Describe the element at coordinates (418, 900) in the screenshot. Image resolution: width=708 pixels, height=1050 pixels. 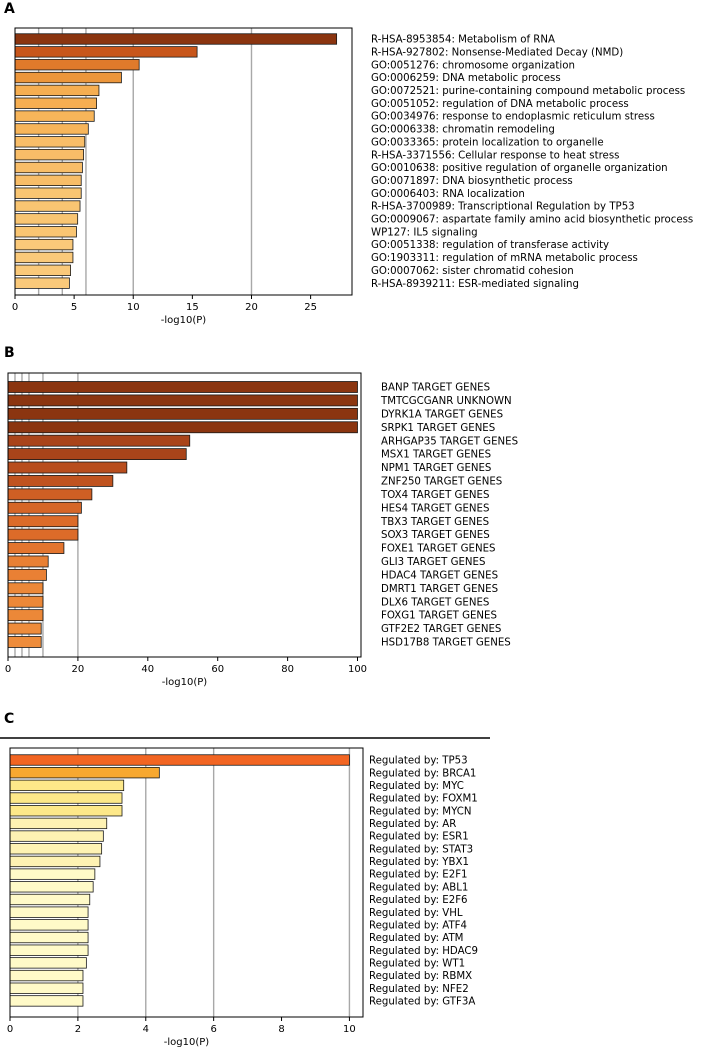
I see `category-label: Regulated by: E2F6` at that location.